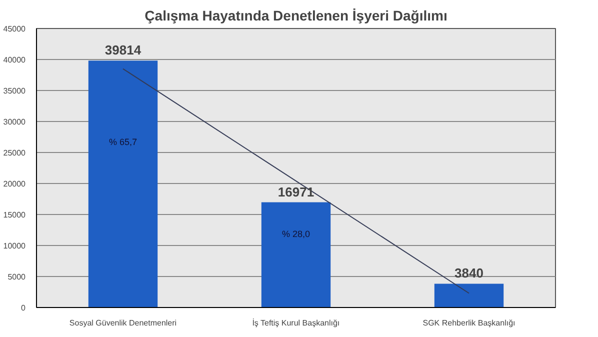 The image size is (598, 337). What do you see at coordinates (14, 246) in the screenshot?
I see `y-tick-label: 10000` at bounding box center [14, 246].